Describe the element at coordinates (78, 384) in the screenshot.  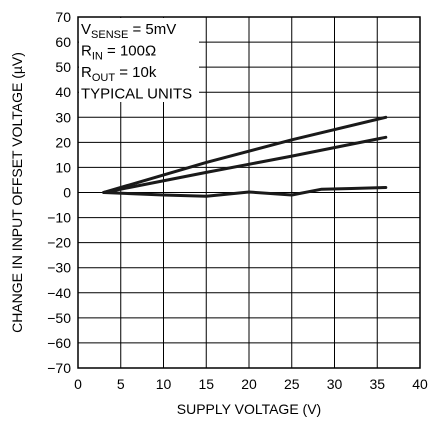
I see `x-tick-label: 0` at that location.